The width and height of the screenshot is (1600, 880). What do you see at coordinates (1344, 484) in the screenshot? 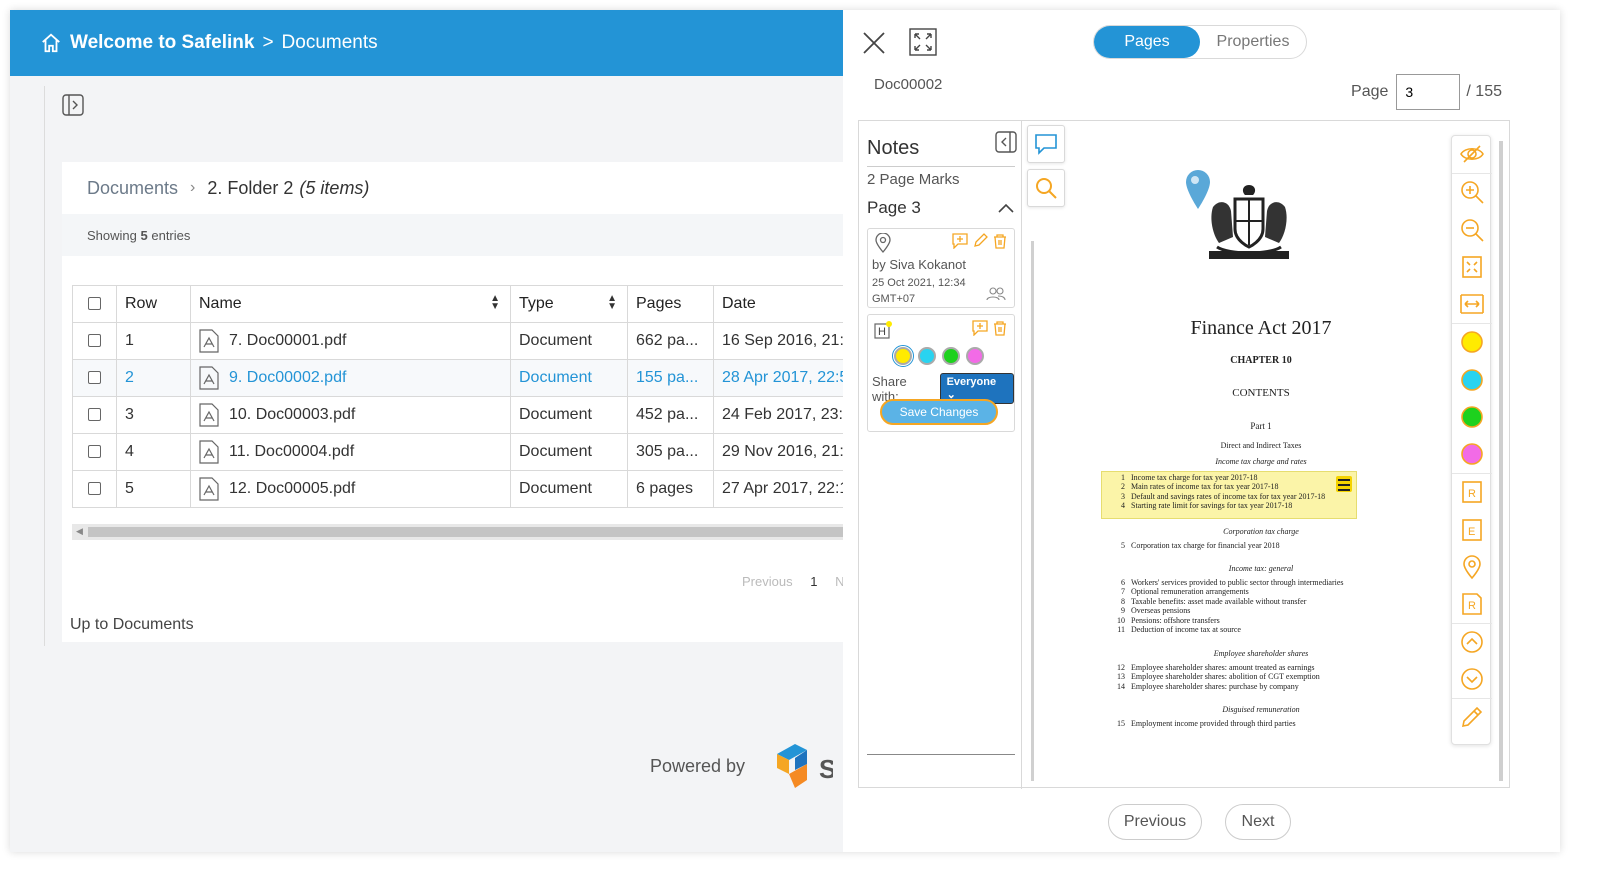
I see `highlight-menu-icon` at bounding box center [1344, 484].